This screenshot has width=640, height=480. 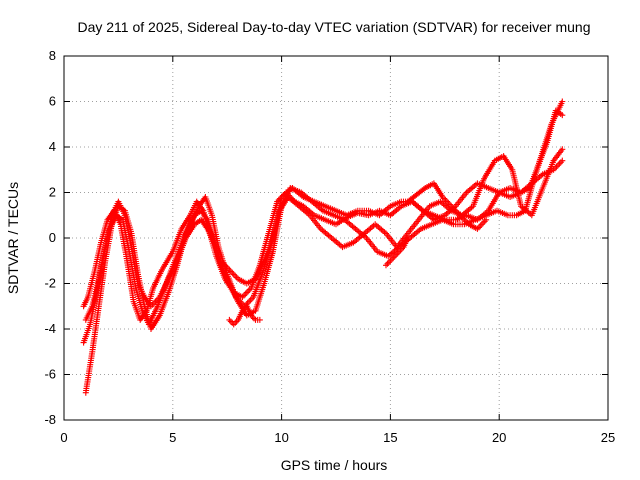 What do you see at coordinates (52, 101) in the screenshot?
I see `y-tick-label: 6` at bounding box center [52, 101].